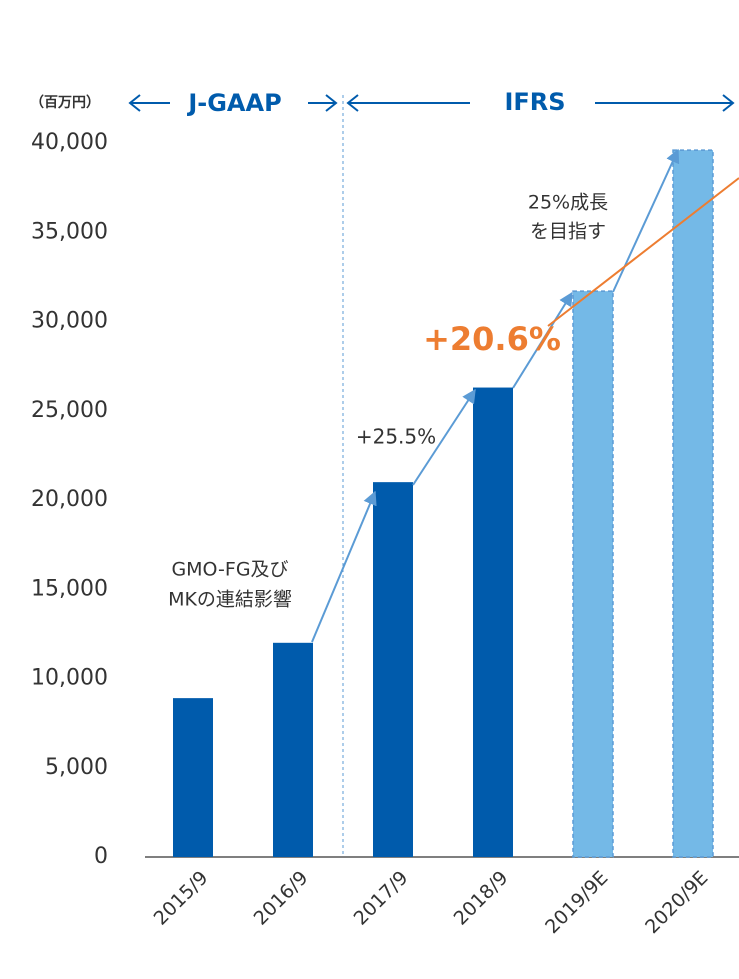 The height and width of the screenshot is (979, 739). Describe the element at coordinates (568, 203) in the screenshot. I see `annotation: 25%成長` at that location.